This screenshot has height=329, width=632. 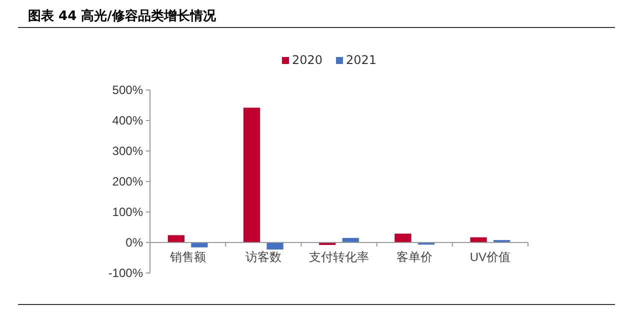 What do you see at coordinates (135, 242) in the screenshot?
I see `y-tick-label: 0%` at bounding box center [135, 242].